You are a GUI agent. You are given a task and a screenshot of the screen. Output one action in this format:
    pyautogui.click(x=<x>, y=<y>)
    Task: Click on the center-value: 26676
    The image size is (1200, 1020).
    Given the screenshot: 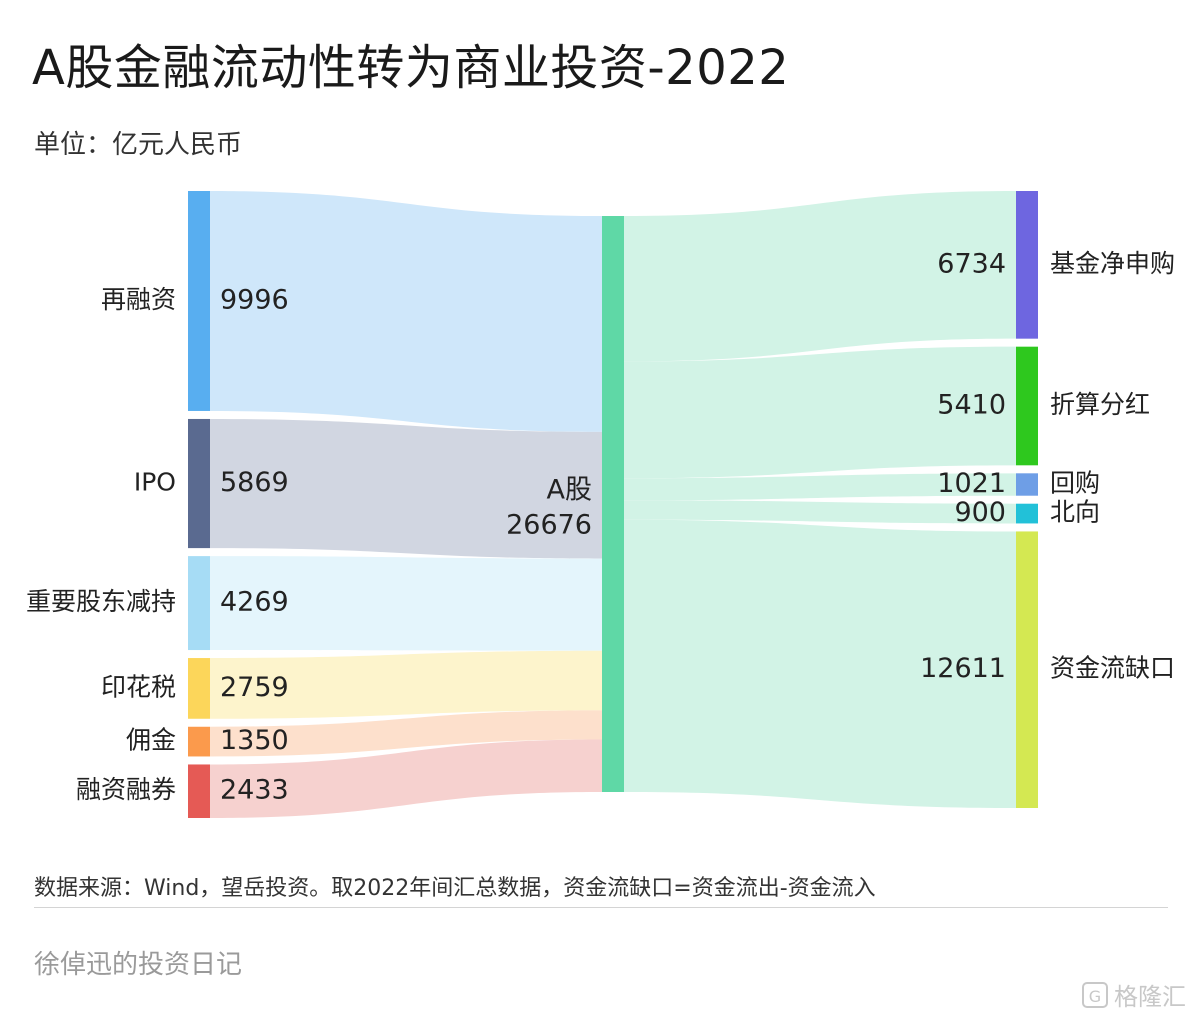 What is the action you would take?
    pyautogui.click(x=549, y=525)
    